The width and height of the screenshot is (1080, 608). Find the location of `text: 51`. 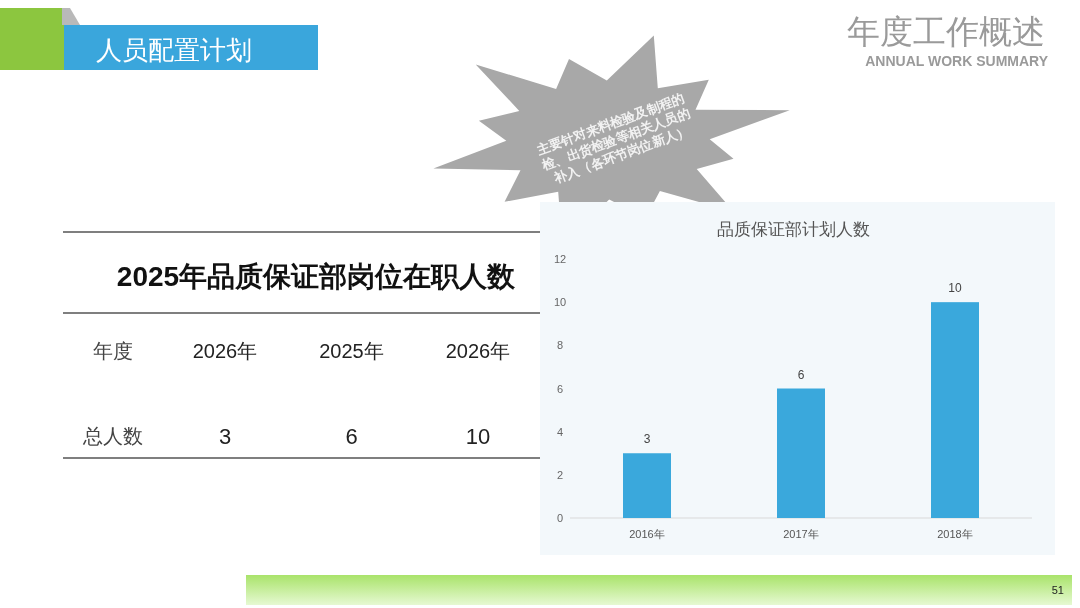

text: 51 is located at coordinates (1057, 590).